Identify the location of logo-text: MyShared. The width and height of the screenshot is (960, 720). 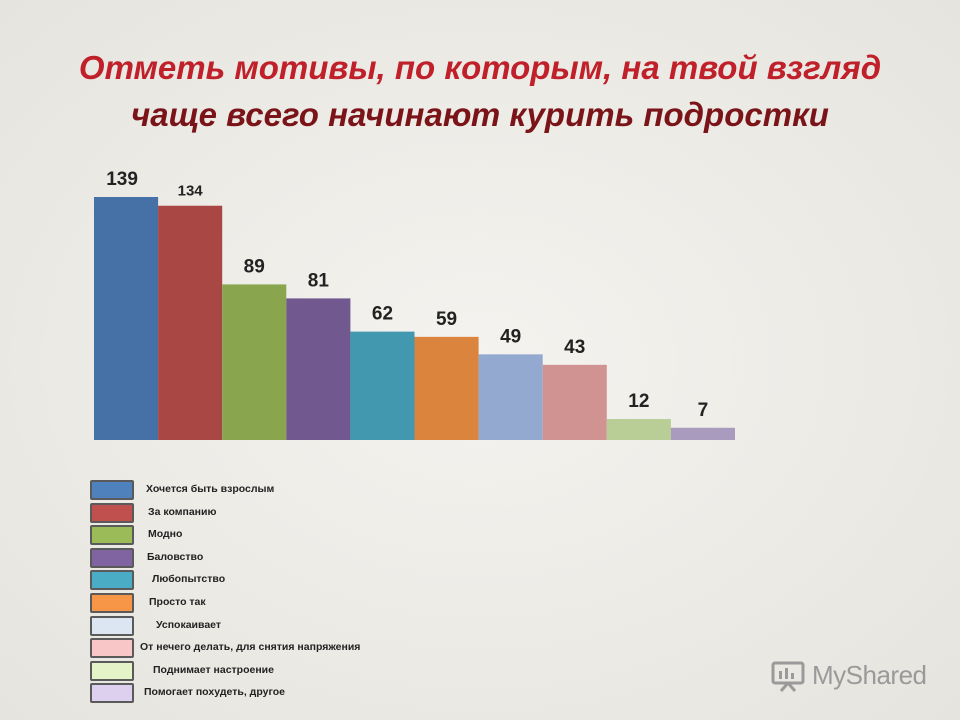
(869, 674).